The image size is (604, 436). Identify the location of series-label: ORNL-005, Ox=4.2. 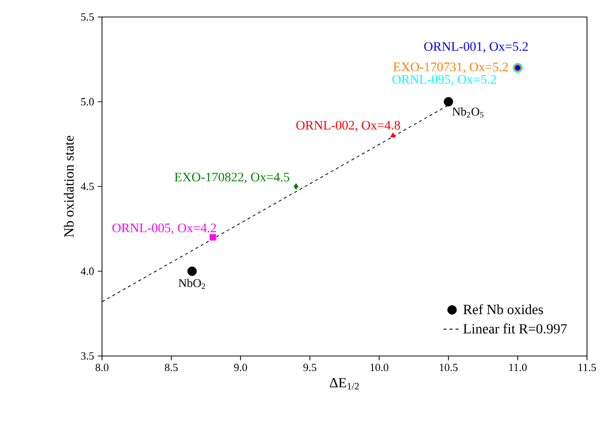
(164, 229).